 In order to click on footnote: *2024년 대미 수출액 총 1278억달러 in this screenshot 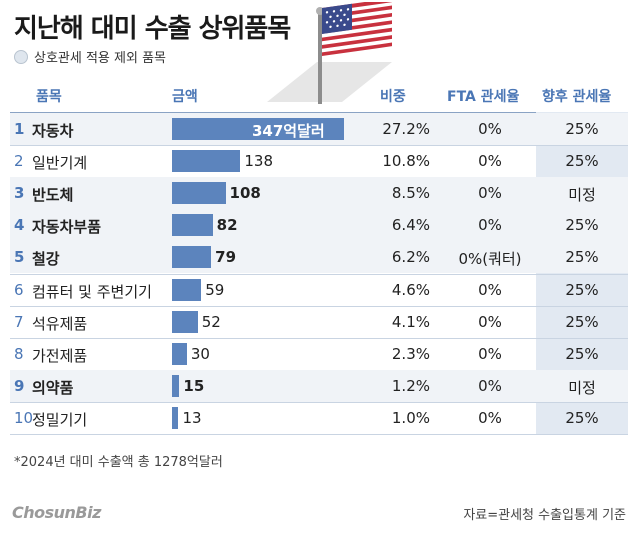, I will do `click(118, 462)`.